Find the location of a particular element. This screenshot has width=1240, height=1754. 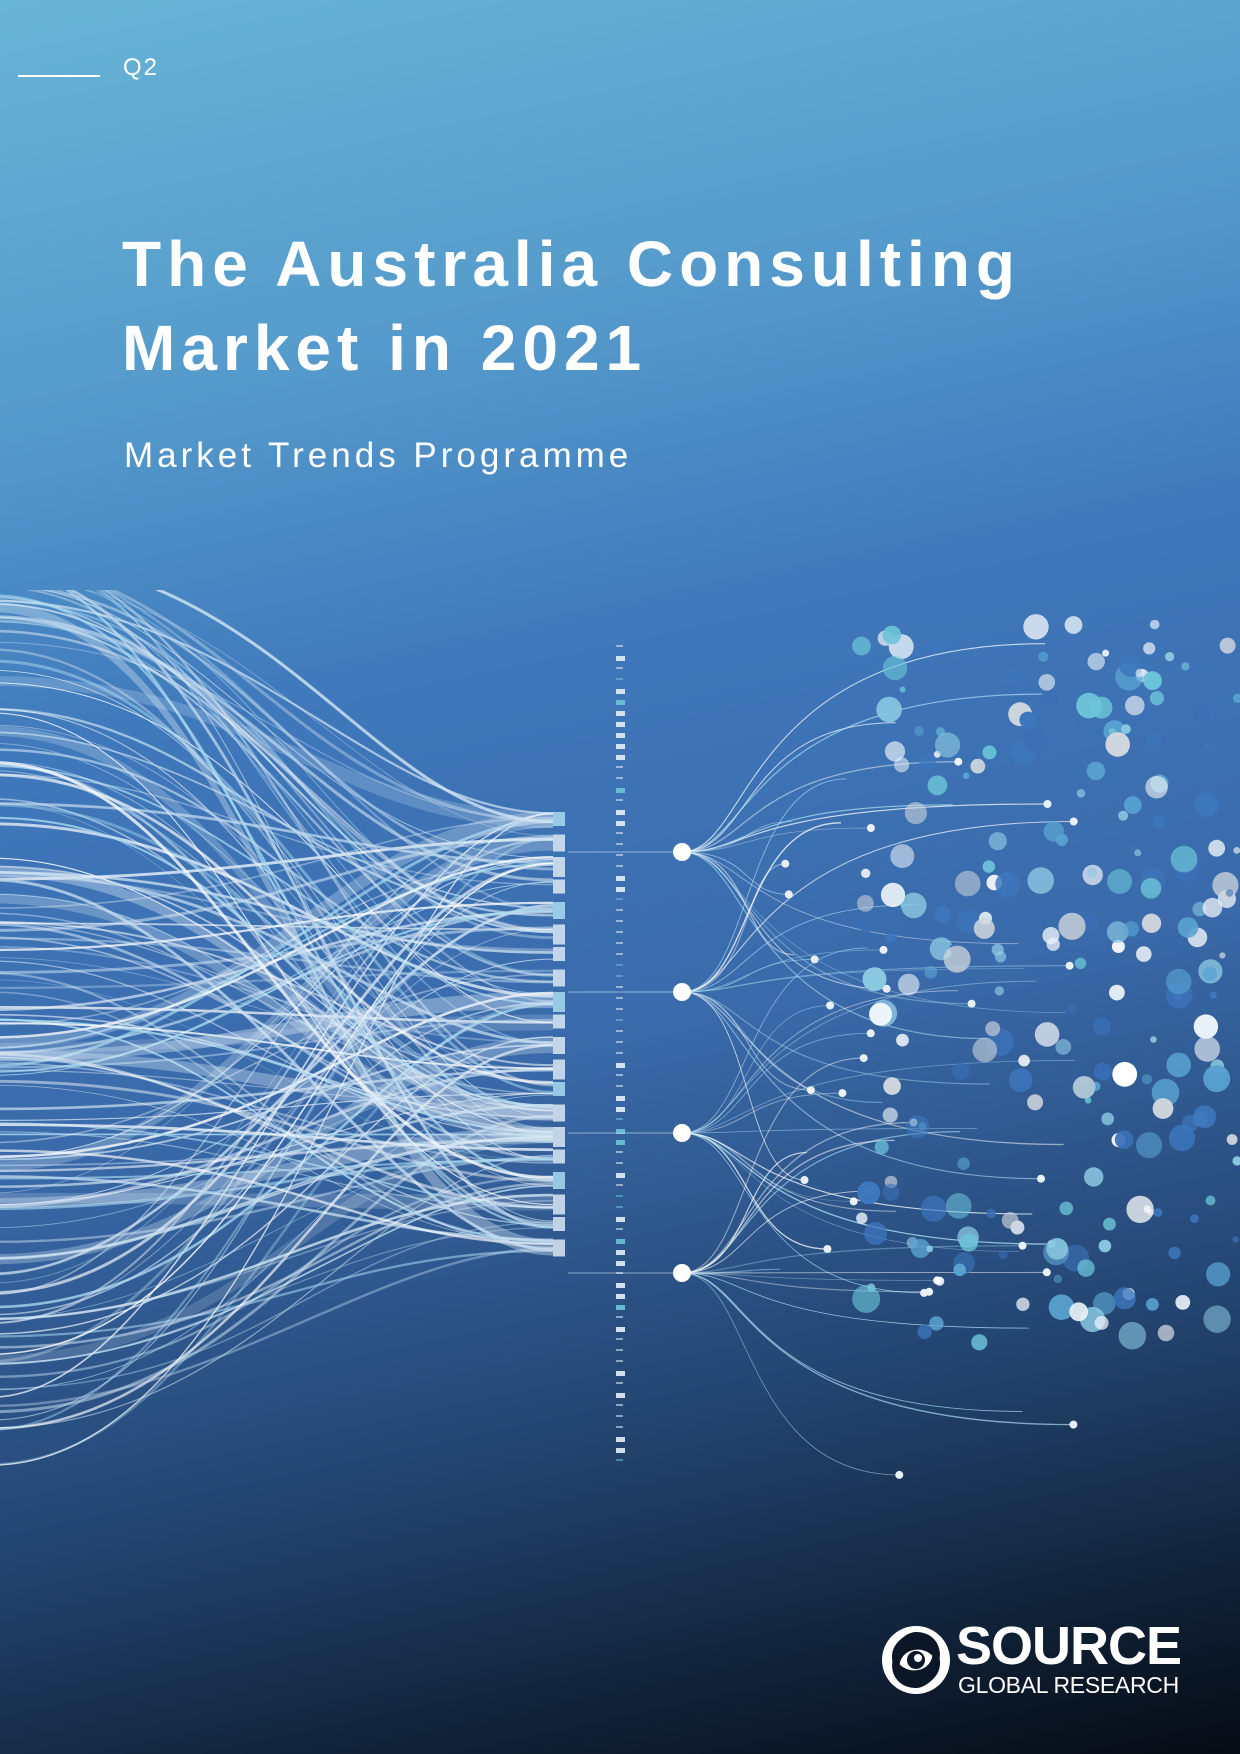

quarter-rule-line is located at coordinates (59, 76).